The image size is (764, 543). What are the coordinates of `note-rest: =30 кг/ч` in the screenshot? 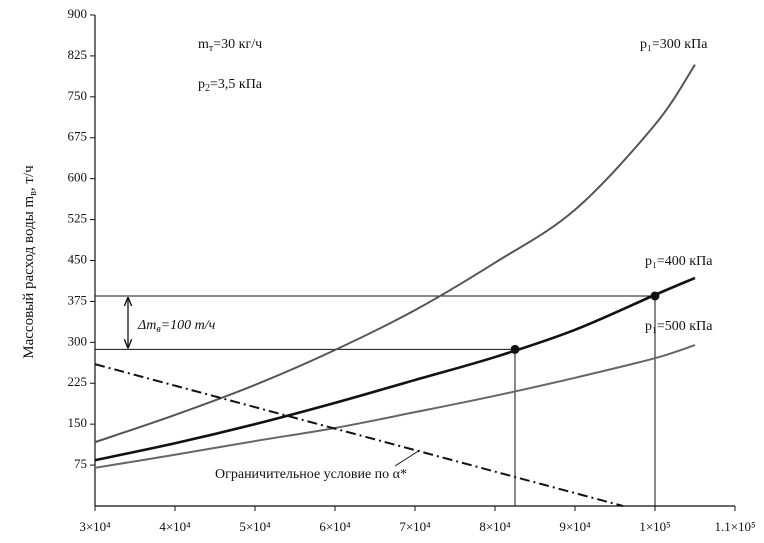 It's located at (237, 44).